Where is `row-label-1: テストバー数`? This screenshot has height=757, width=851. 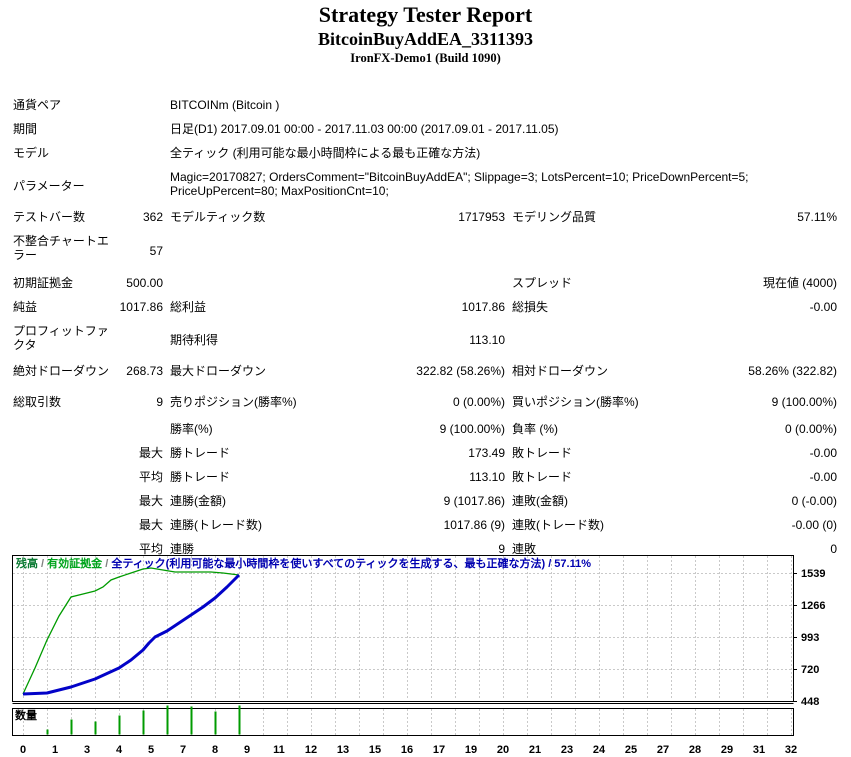 row-label-1: テストバー数 is located at coordinates (49, 217).